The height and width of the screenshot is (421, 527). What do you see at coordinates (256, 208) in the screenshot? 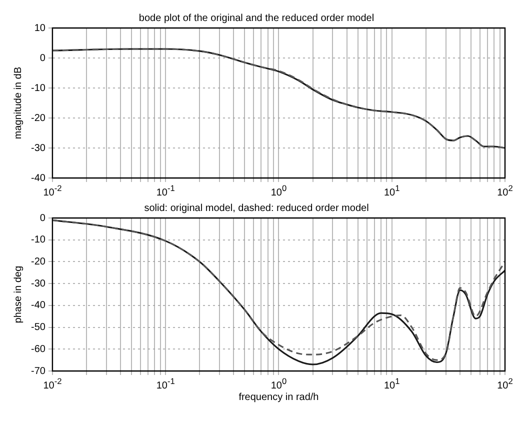
I see `chart-title: solid: original model, dashed: reduced order model` at bounding box center [256, 208].